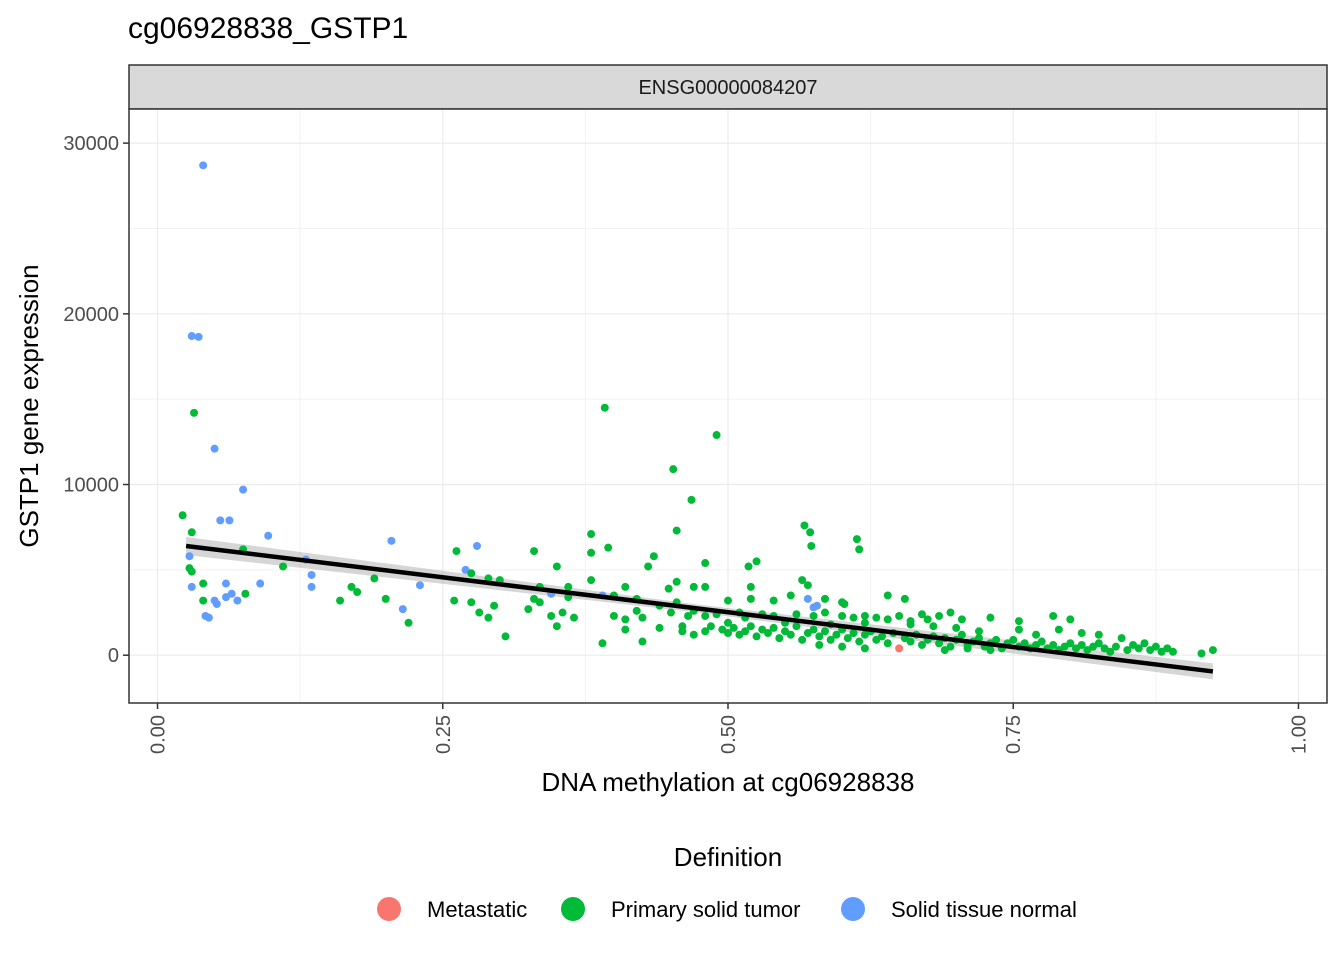 This screenshot has width=1344, height=960. Describe the element at coordinates (113, 656) in the screenshot. I see `y-tick-label: 0` at that location.